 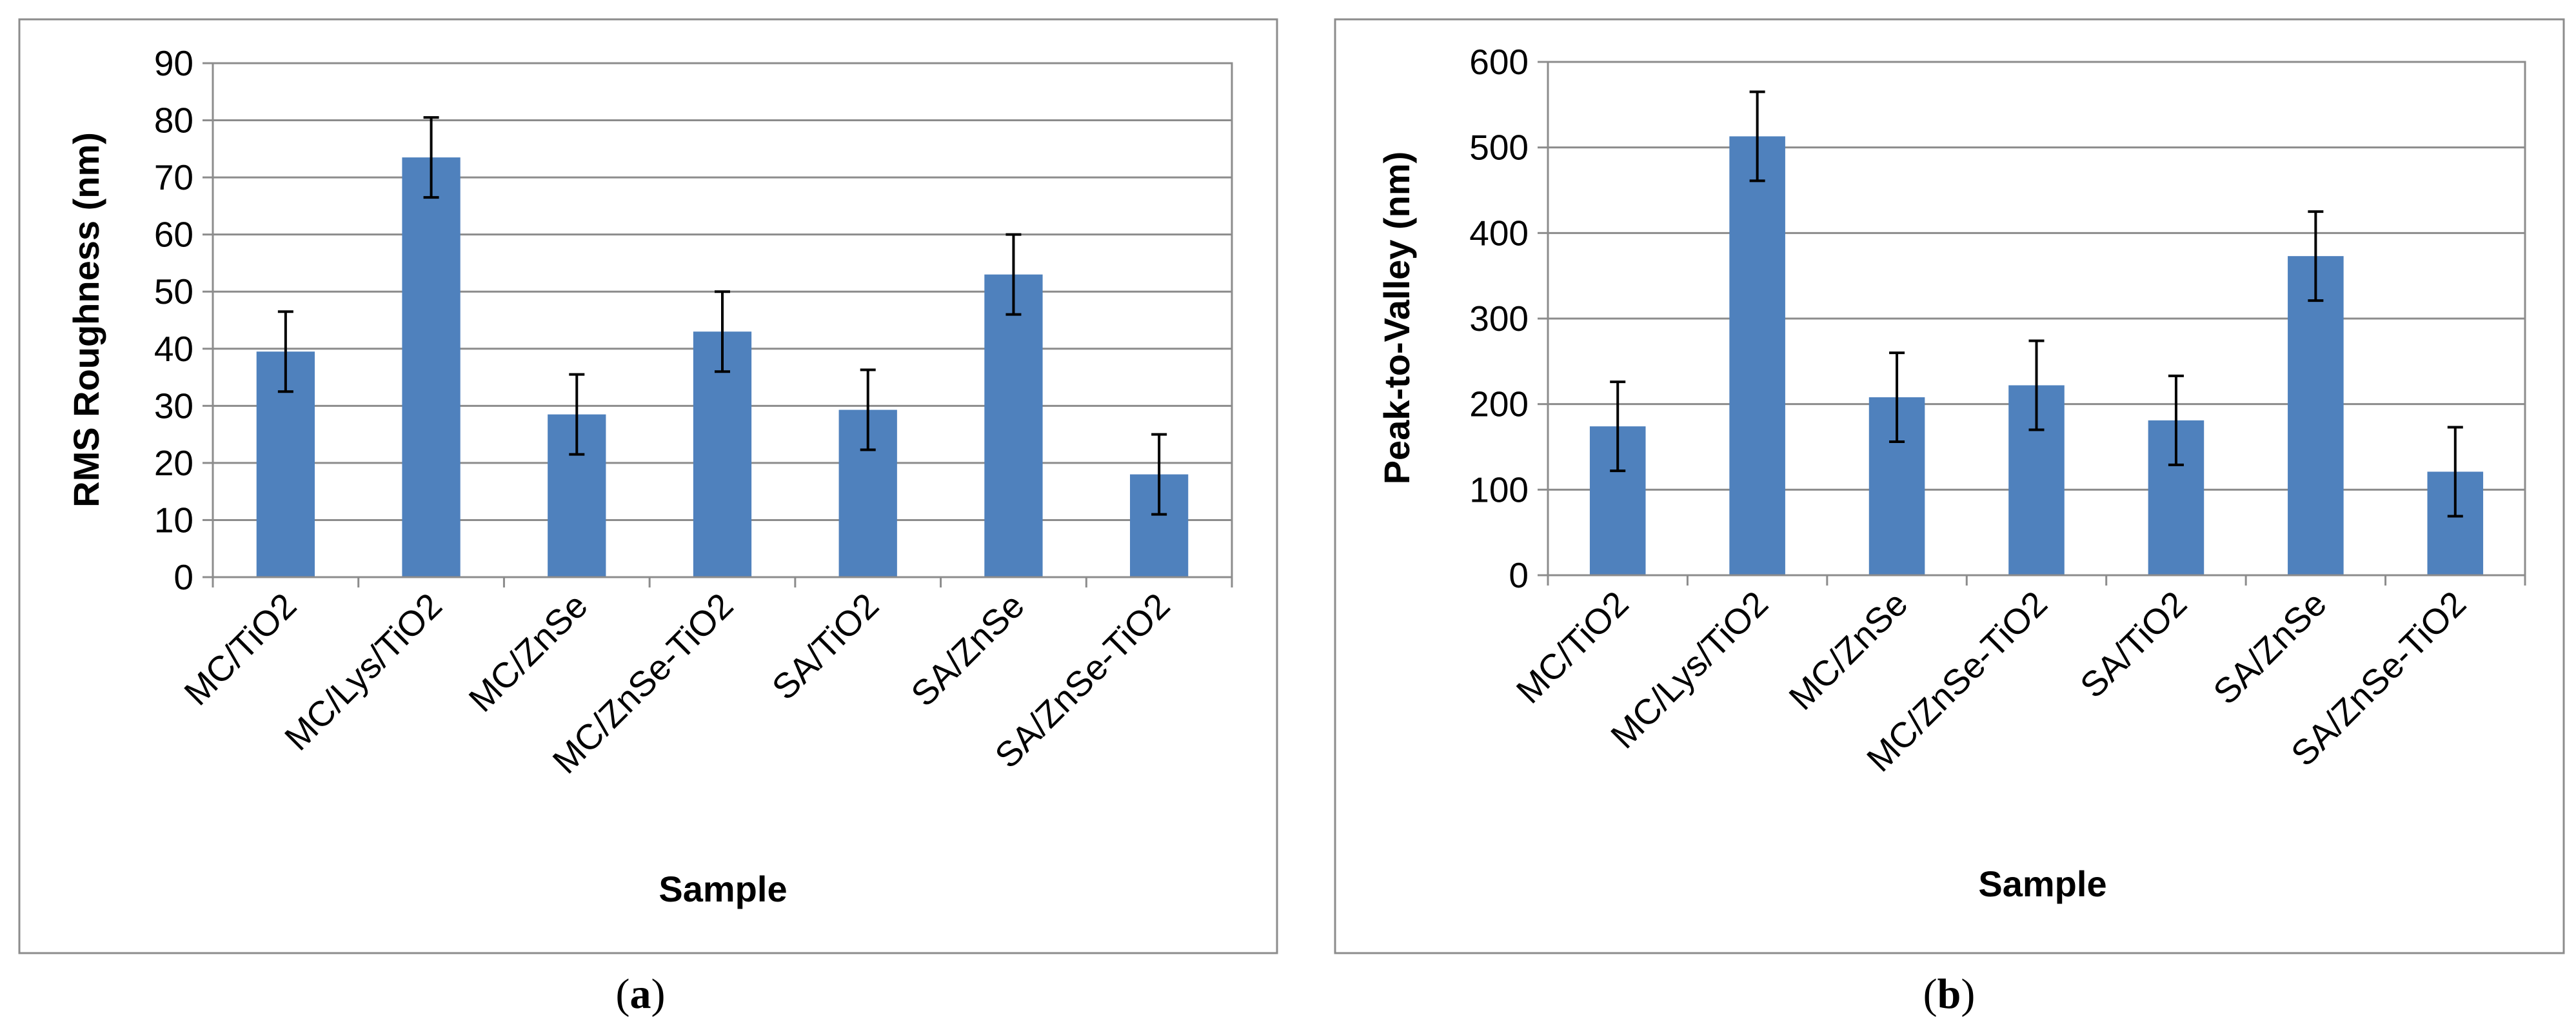 I want to click on panel-b-y-tick-label: 500, so click(x=1499, y=148).